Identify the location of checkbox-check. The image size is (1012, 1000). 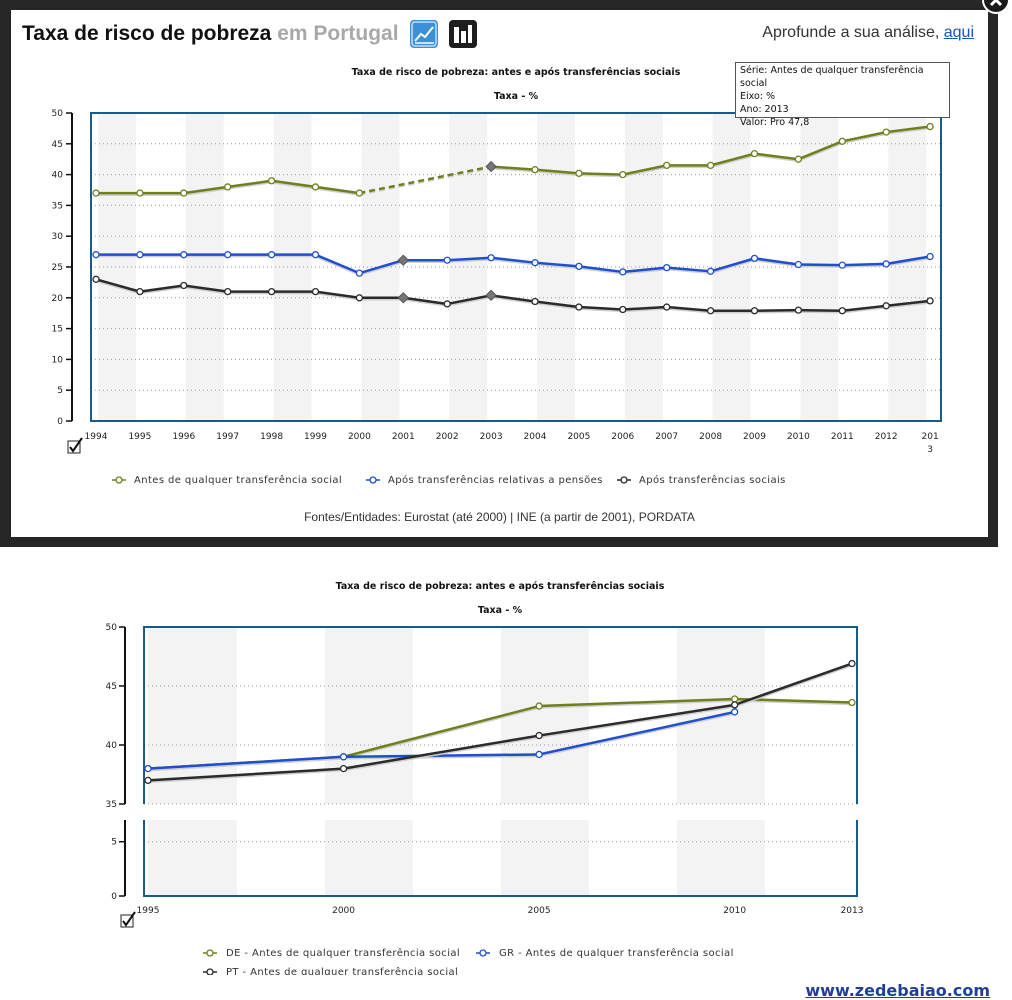
(129, 919).